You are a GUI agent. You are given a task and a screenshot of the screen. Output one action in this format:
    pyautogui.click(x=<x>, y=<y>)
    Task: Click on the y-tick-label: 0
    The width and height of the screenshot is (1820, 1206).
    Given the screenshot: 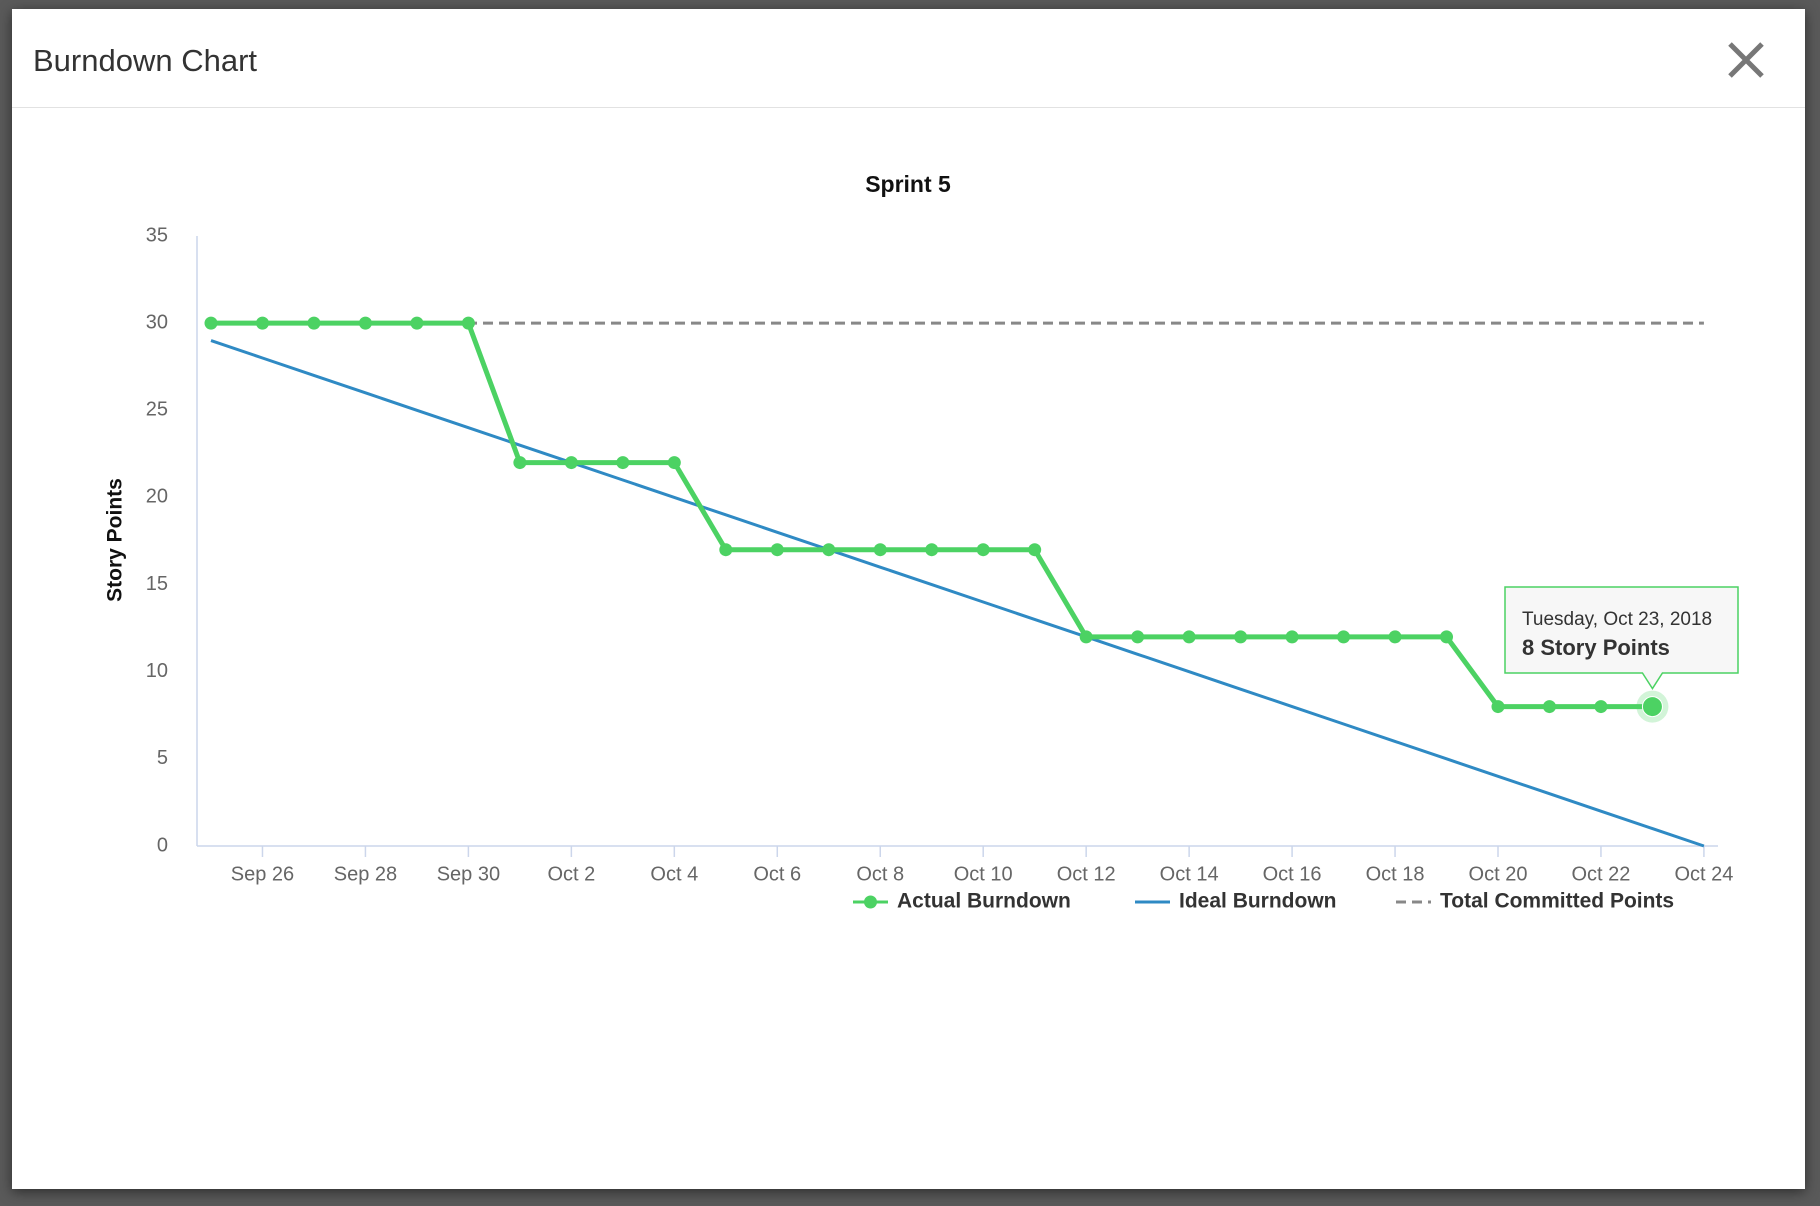 What is the action you would take?
    pyautogui.click(x=162, y=845)
    